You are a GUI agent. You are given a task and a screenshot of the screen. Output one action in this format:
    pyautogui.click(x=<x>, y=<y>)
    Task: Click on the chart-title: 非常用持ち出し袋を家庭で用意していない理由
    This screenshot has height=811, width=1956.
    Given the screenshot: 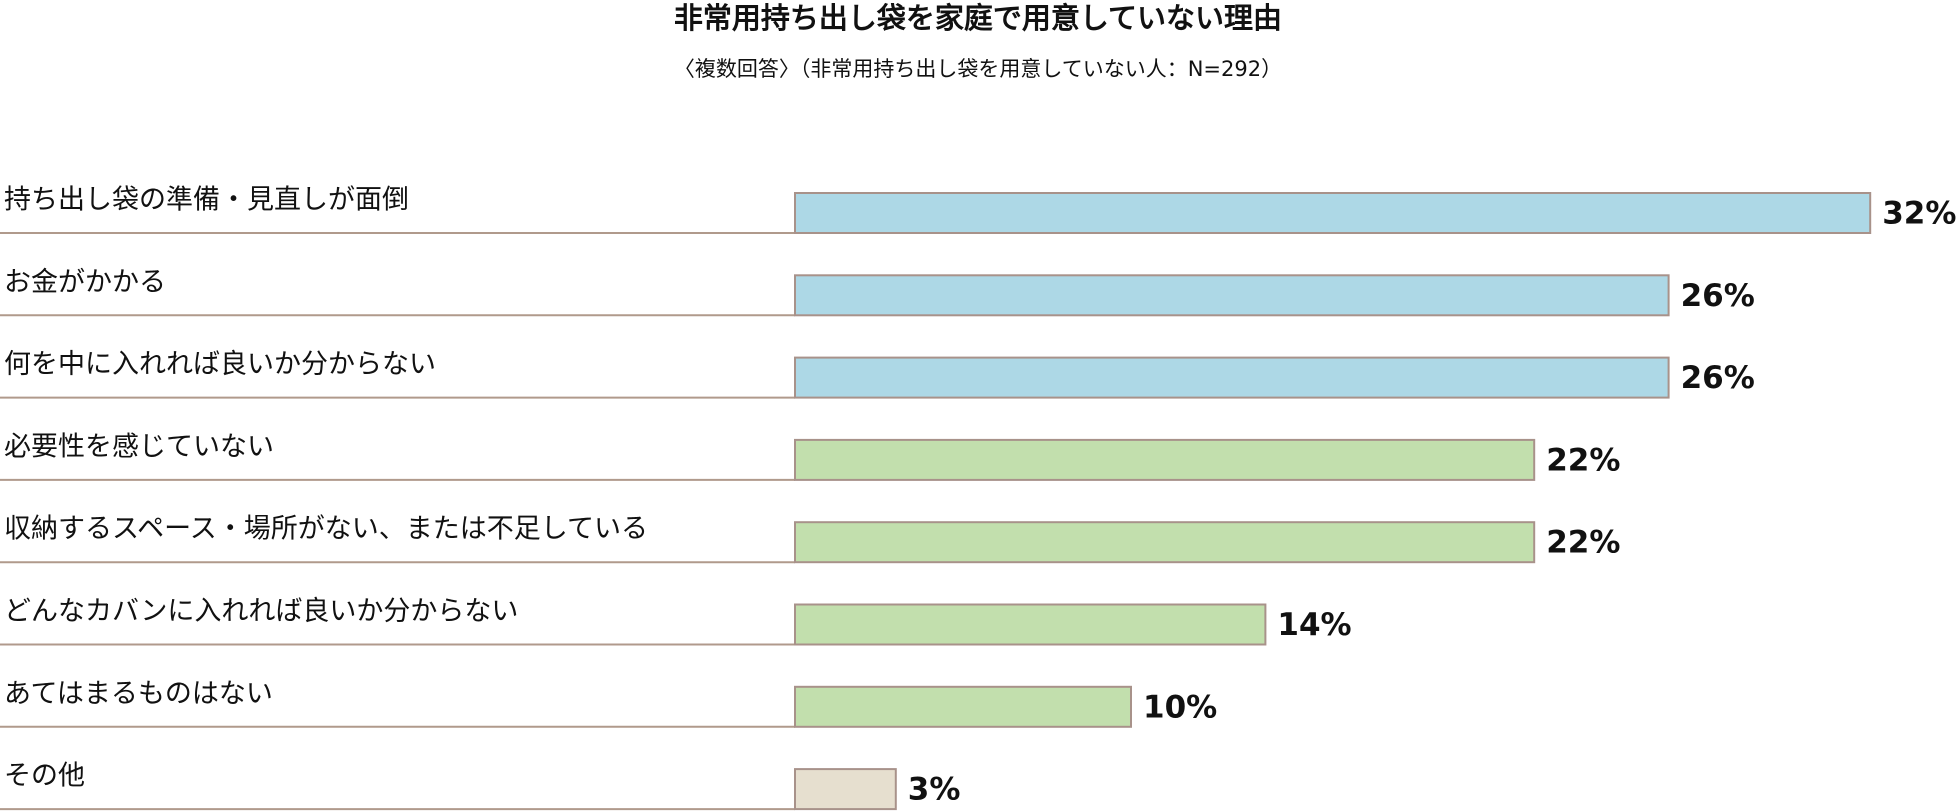 What is the action you would take?
    pyautogui.click(x=978, y=18)
    